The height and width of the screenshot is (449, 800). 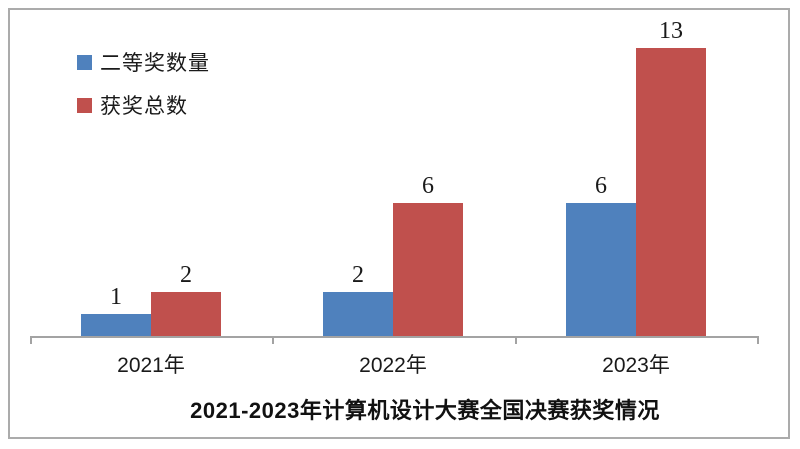 What do you see at coordinates (186, 314) in the screenshot?
I see `bar-total-awards-2021年` at bounding box center [186, 314].